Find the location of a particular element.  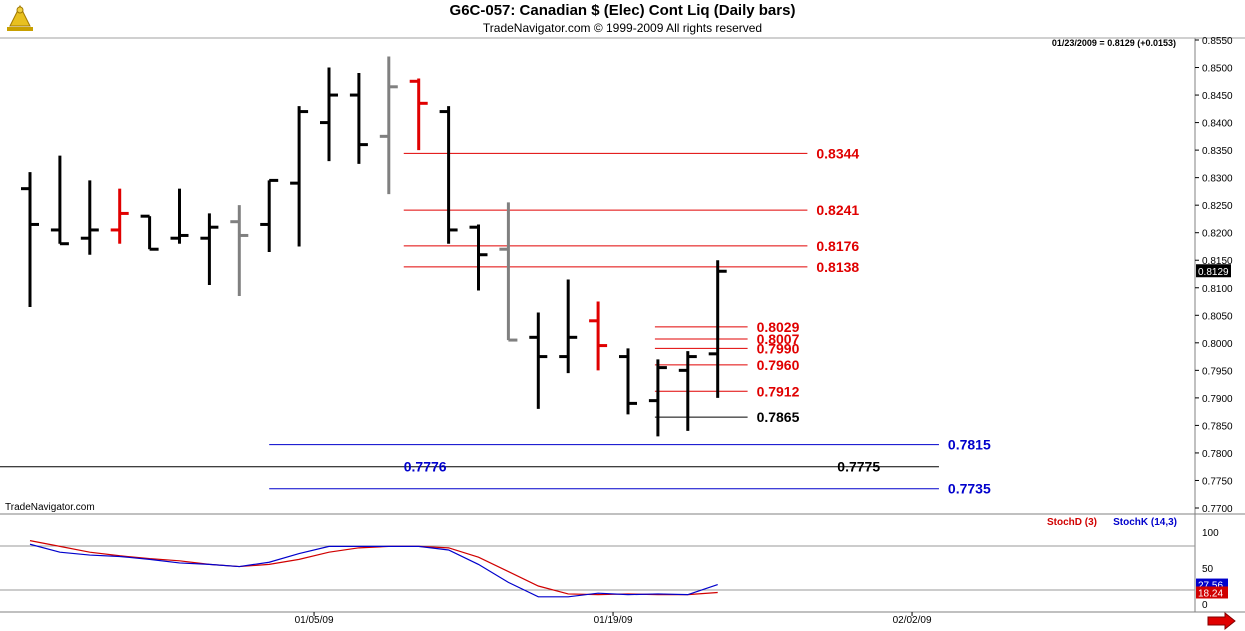

last-price-label: 0.8129 is located at coordinates (1213, 272).